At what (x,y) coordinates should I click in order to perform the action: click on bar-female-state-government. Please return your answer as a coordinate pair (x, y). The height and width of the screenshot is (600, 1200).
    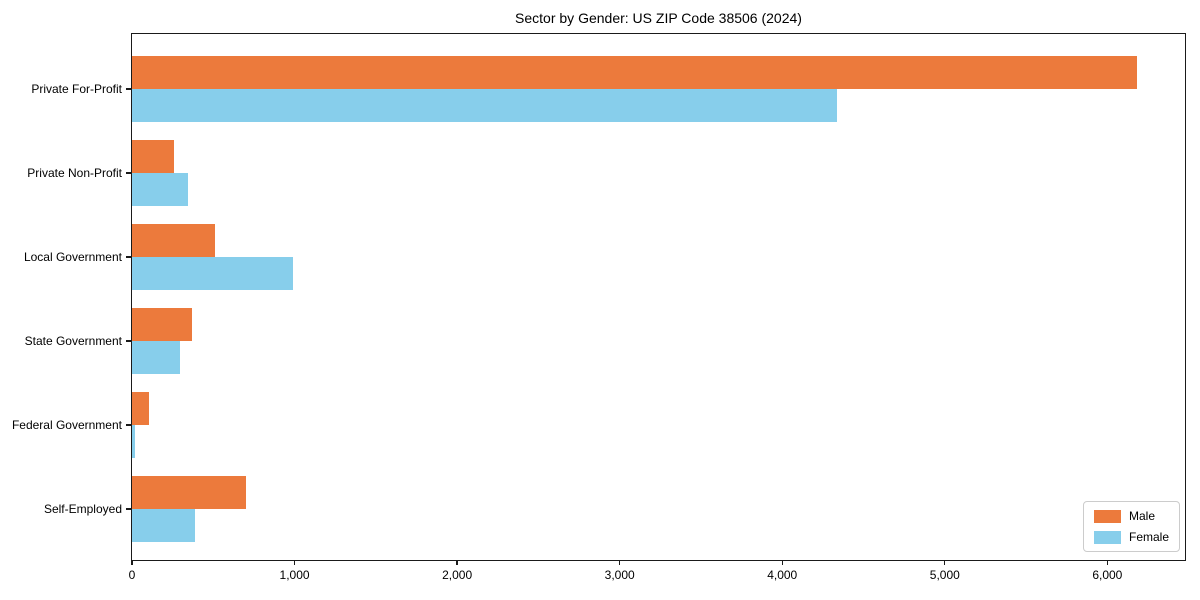
    Looking at the image, I should click on (156, 357).